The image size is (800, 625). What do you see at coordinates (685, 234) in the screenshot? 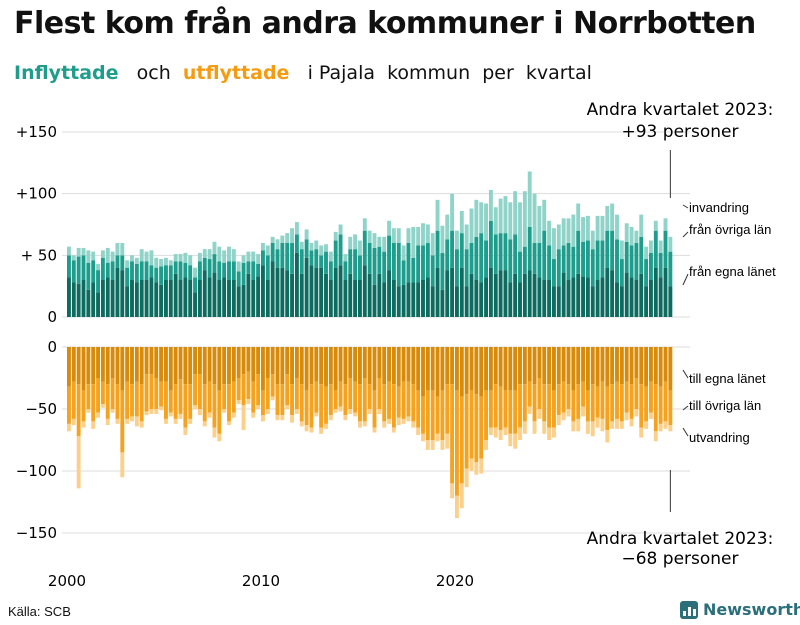
I see `label-tick` at bounding box center [685, 234].